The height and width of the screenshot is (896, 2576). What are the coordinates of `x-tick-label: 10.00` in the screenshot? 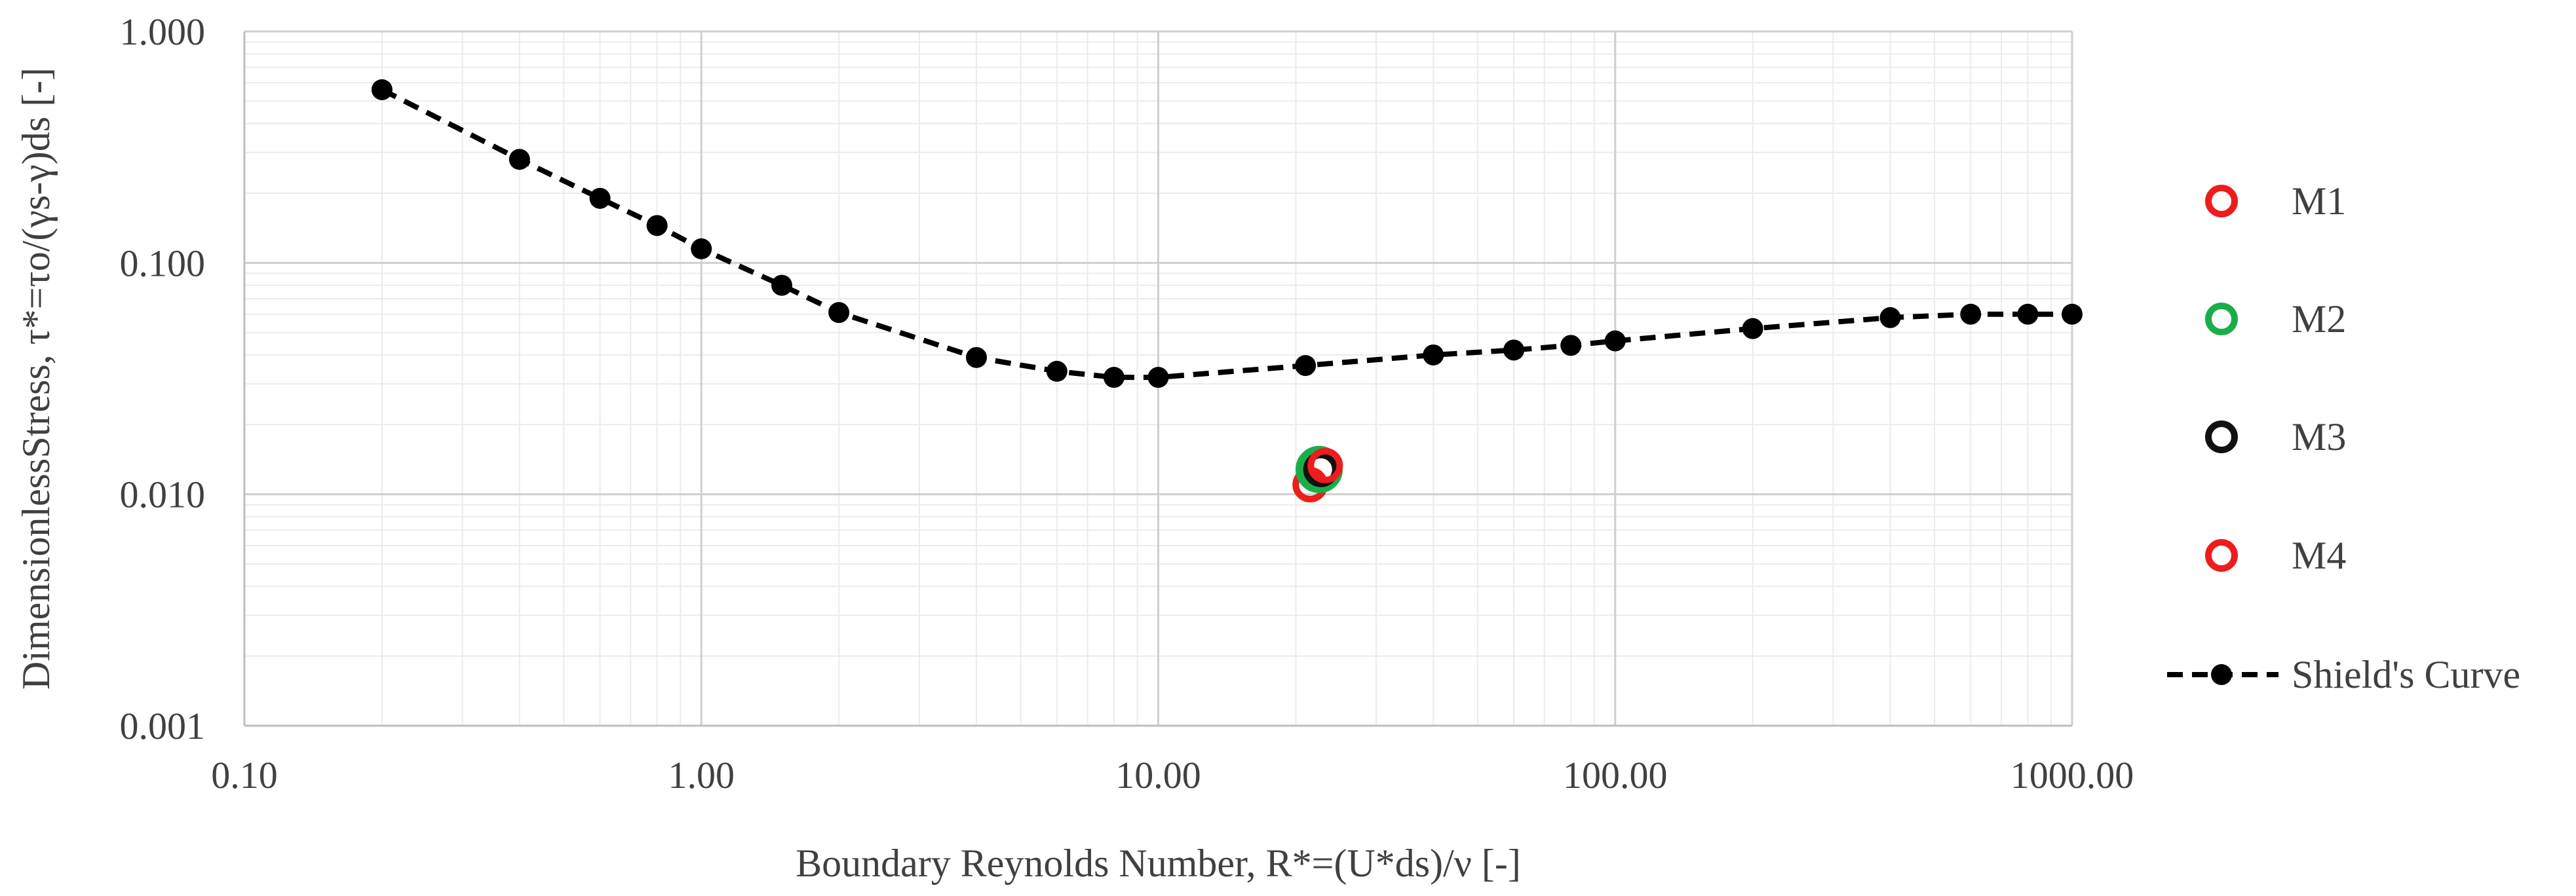 It's located at (1158, 775).